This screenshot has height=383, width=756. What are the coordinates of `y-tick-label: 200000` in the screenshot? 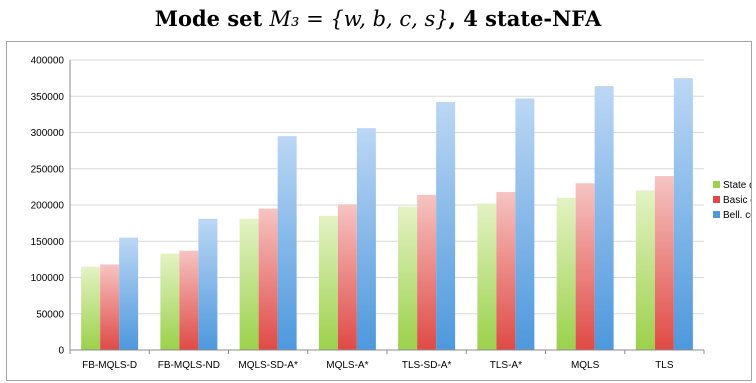 It's located at (48, 206).